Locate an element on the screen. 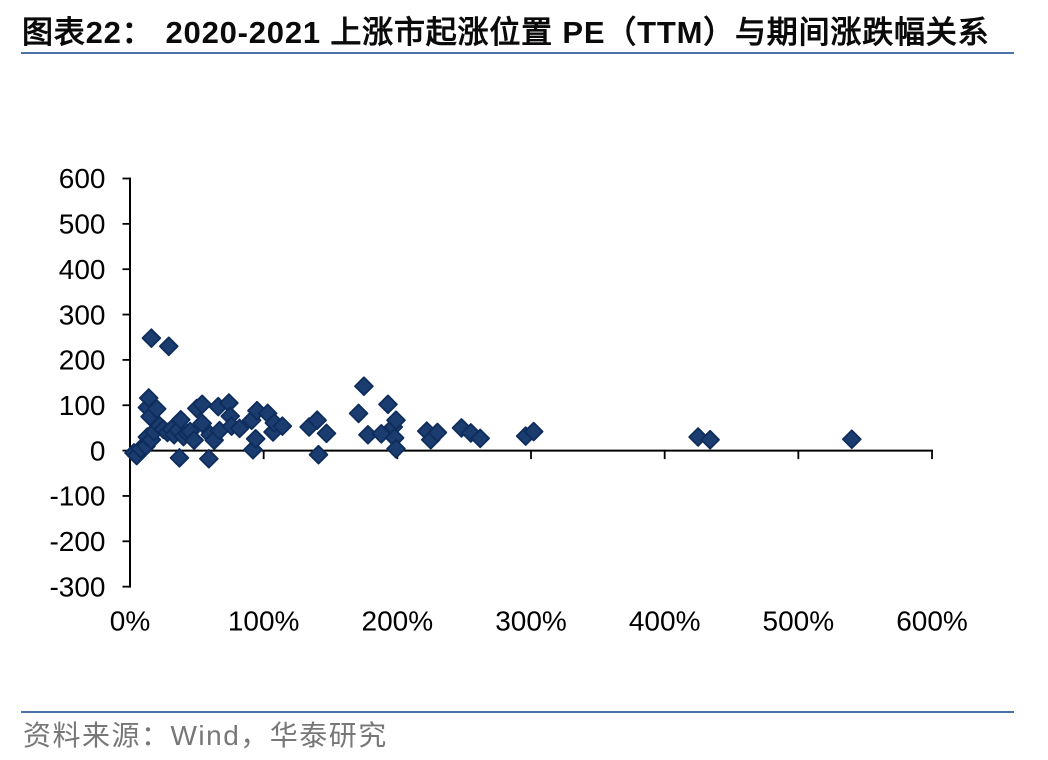 The width and height of the screenshot is (1048, 760). y-tick-label: 200 is located at coordinates (82, 360).